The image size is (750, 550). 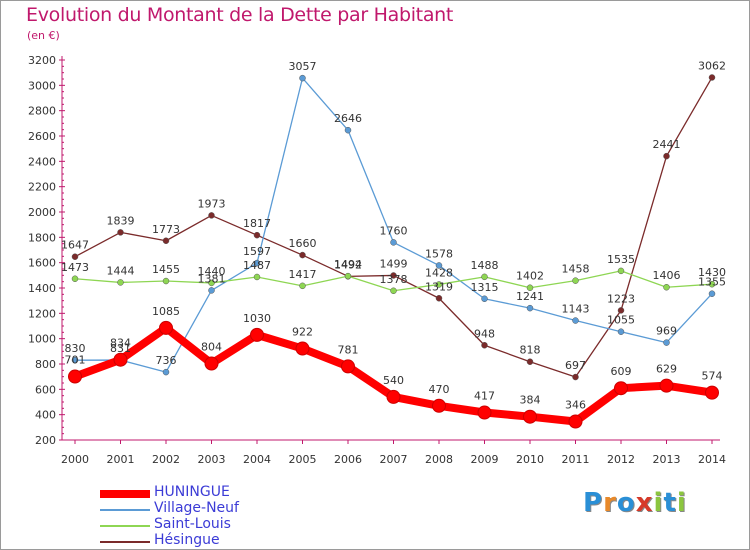 I want to click on x-tick-label: 2007, so click(x=394, y=459).